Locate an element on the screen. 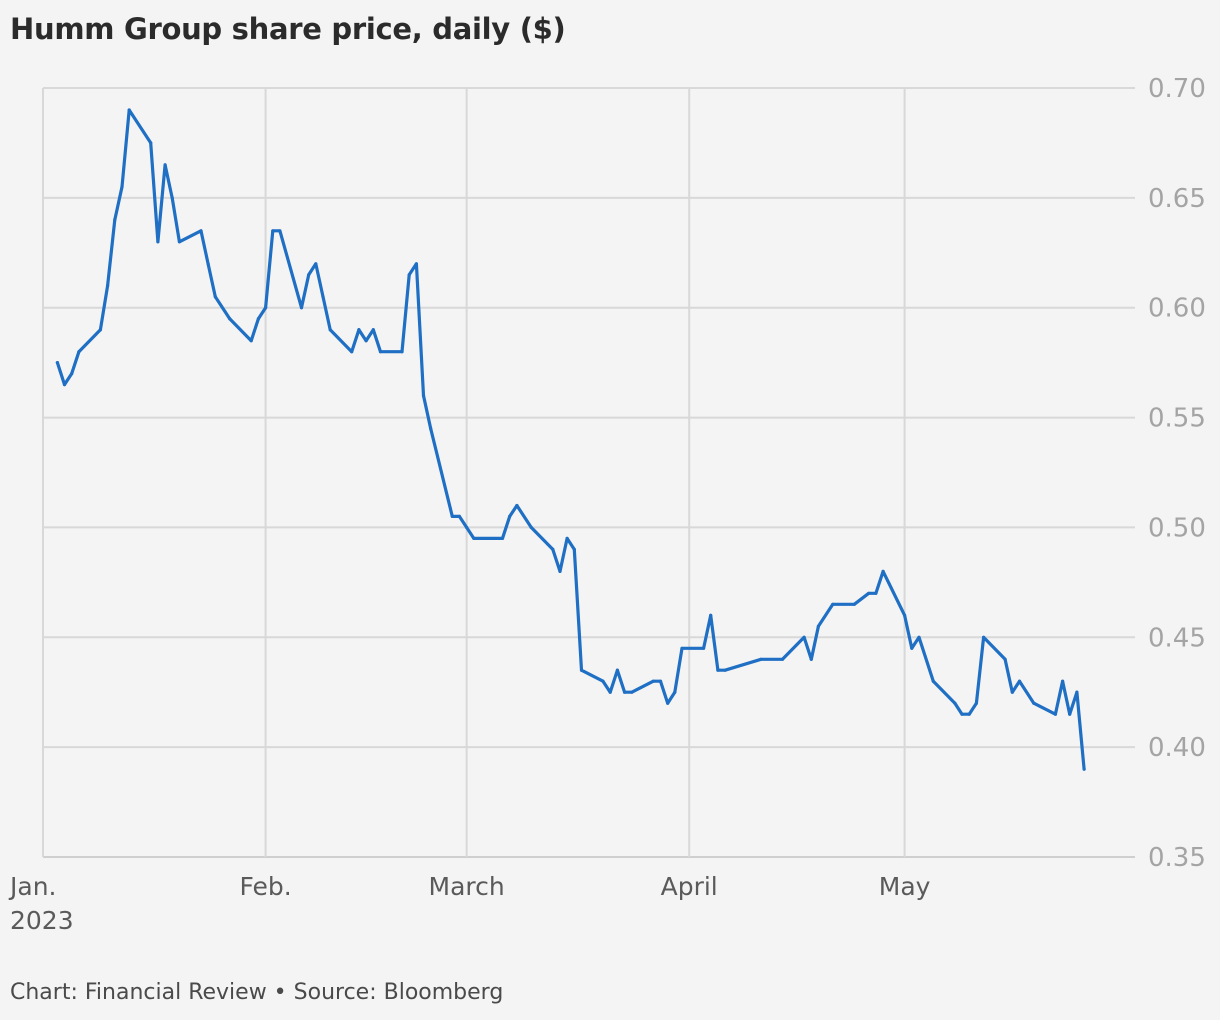 The image size is (1220, 1020). y-tick-label: 0.55 is located at coordinates (1177, 419).